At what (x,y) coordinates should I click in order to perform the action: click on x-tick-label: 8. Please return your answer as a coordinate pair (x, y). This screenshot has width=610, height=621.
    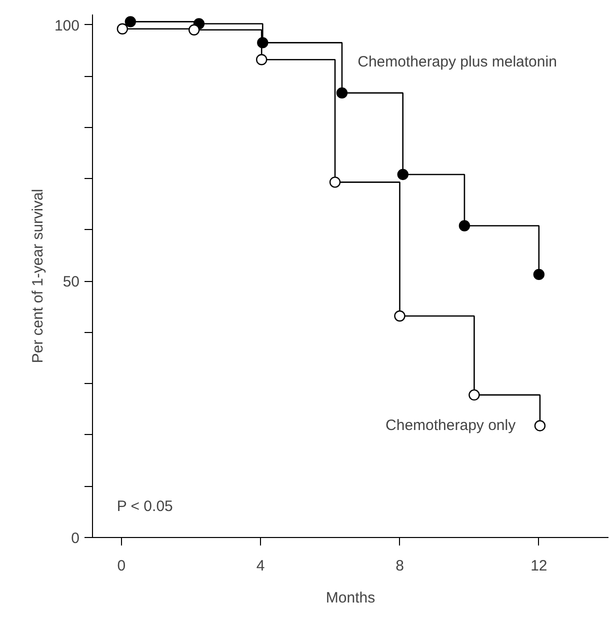
    Looking at the image, I should click on (400, 566).